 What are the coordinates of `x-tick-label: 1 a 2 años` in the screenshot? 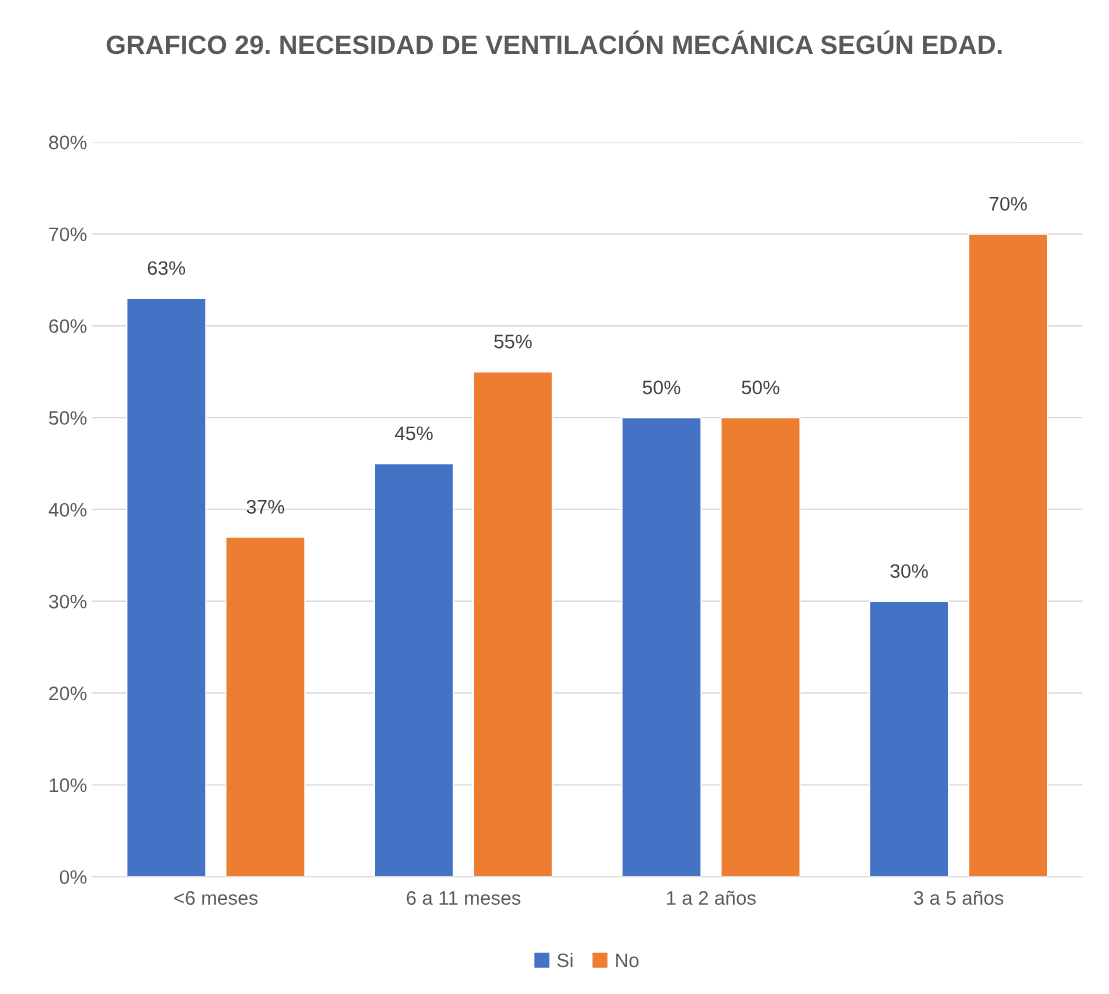 It's located at (711, 897).